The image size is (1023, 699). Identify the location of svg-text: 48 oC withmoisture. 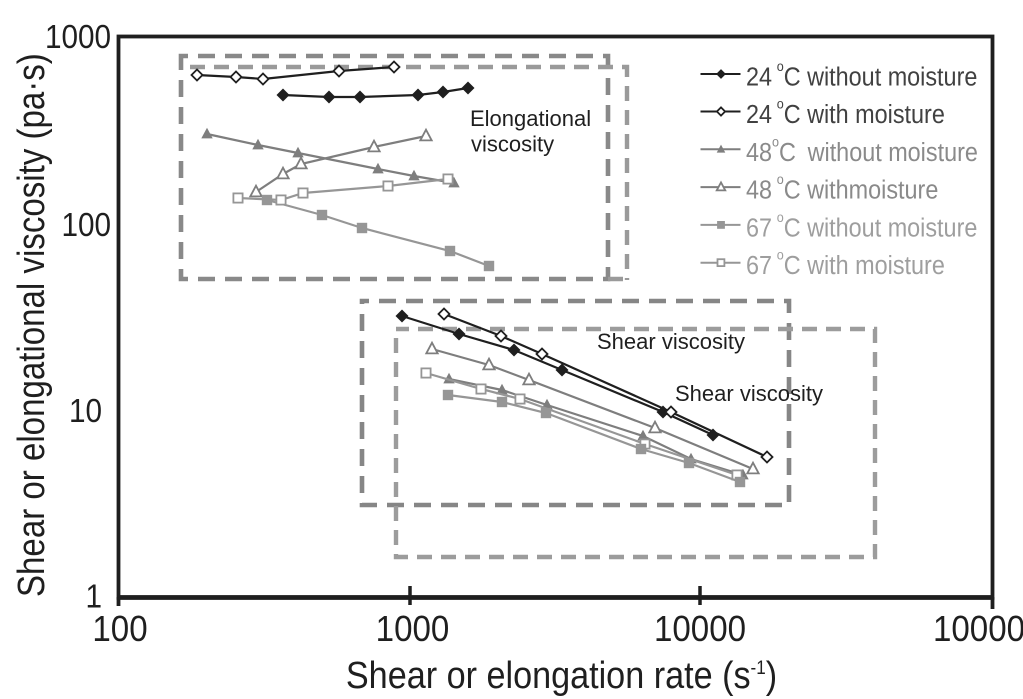
(842, 187).